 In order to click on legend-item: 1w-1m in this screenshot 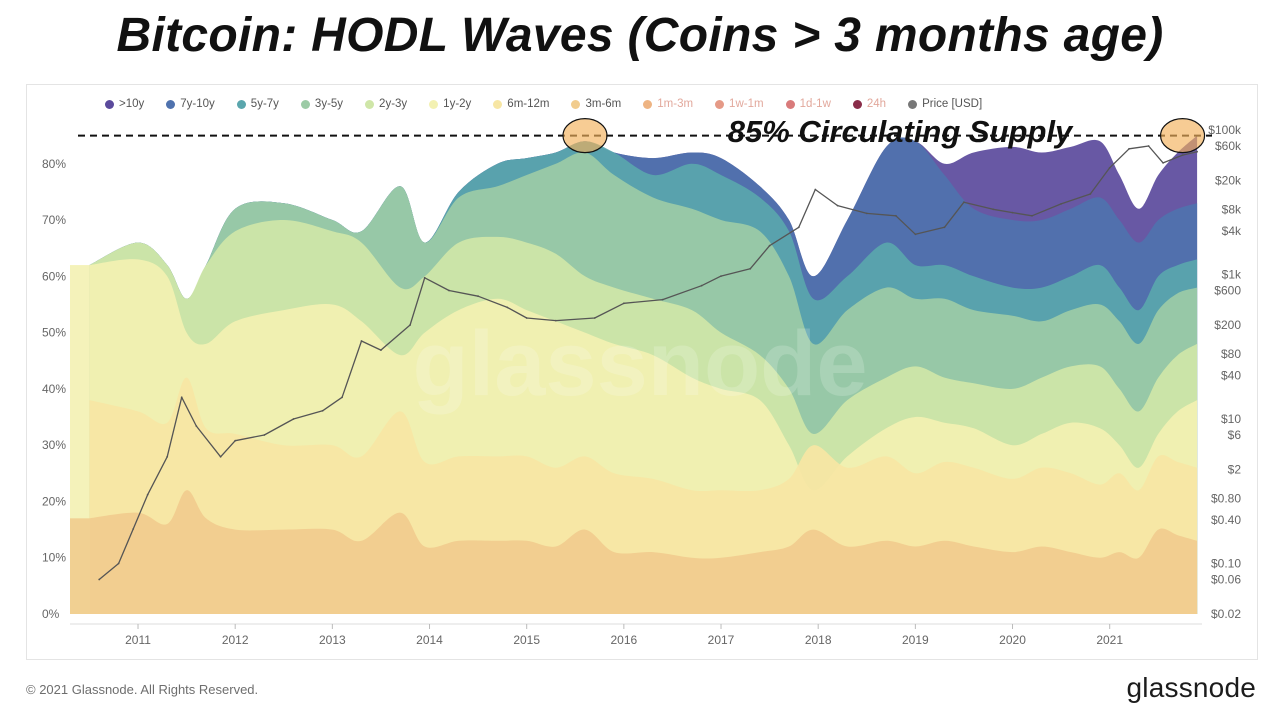, I will do `click(739, 104)`.